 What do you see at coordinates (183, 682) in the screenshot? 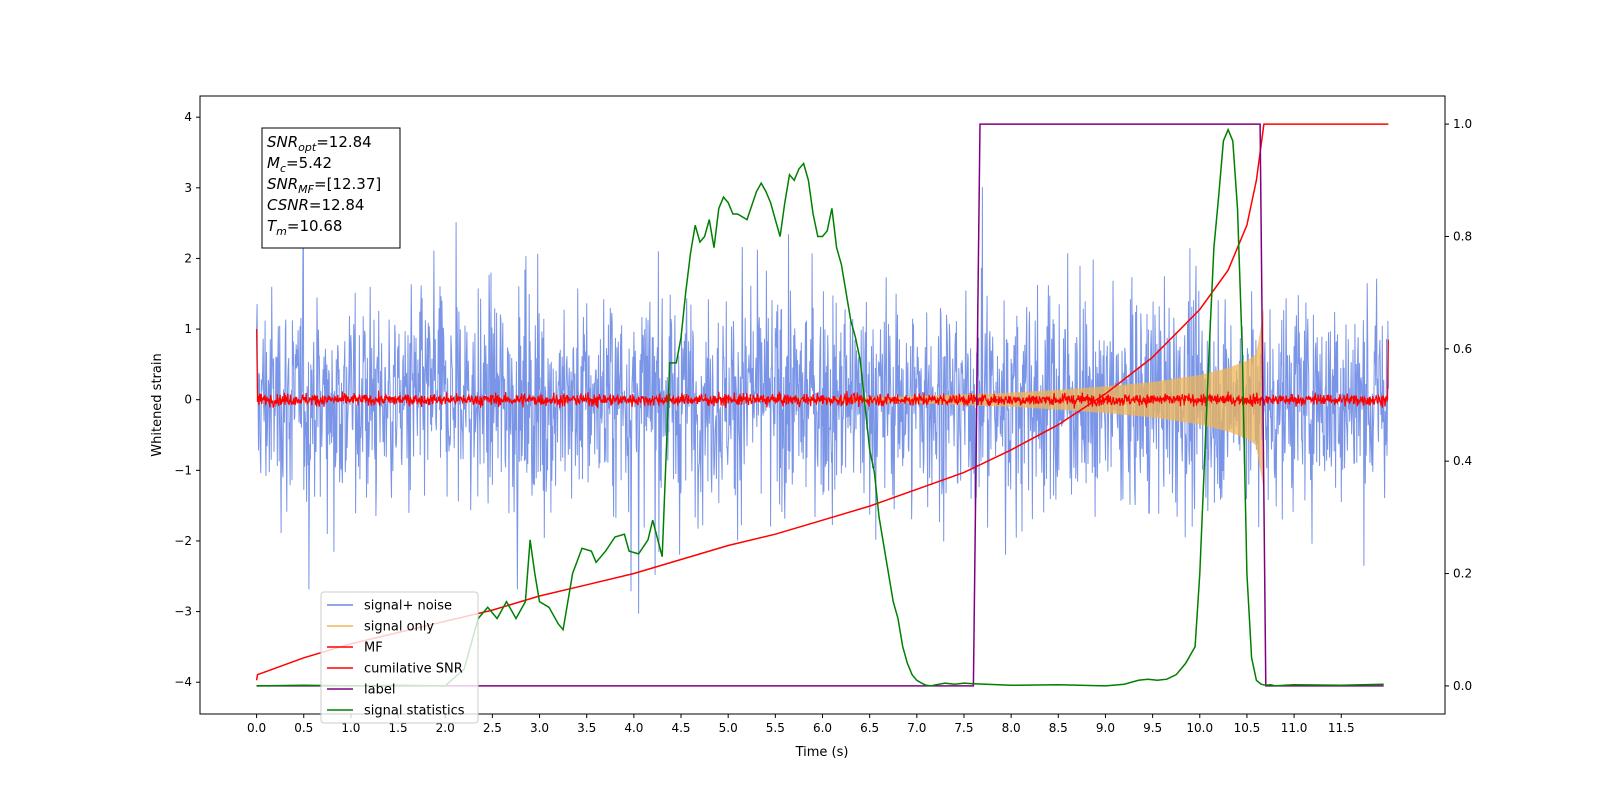
I see `y-left-tick-label: −4` at bounding box center [183, 682].